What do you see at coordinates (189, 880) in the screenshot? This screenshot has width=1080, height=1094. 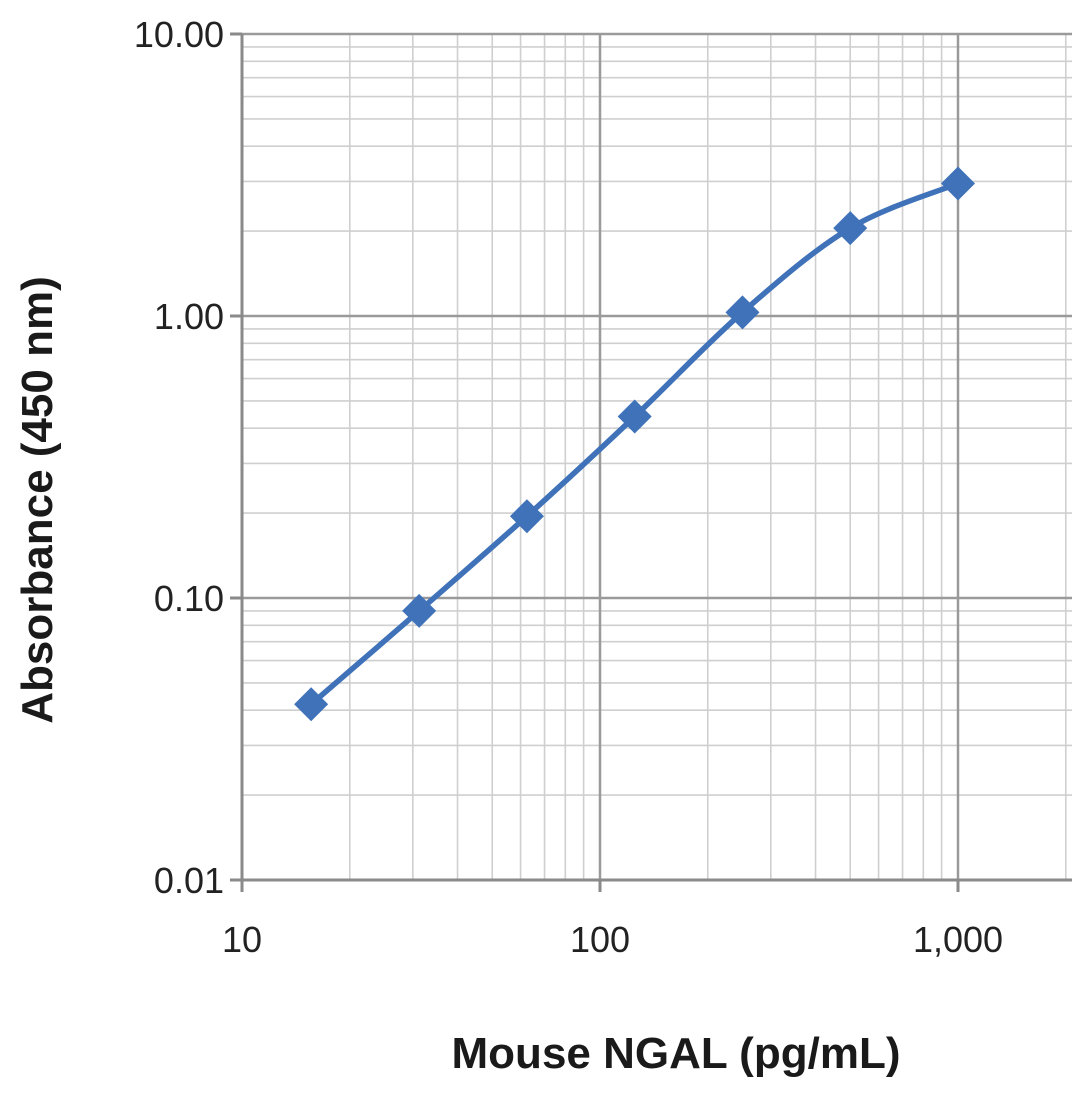 I see `y-tick-label: 0.01` at bounding box center [189, 880].